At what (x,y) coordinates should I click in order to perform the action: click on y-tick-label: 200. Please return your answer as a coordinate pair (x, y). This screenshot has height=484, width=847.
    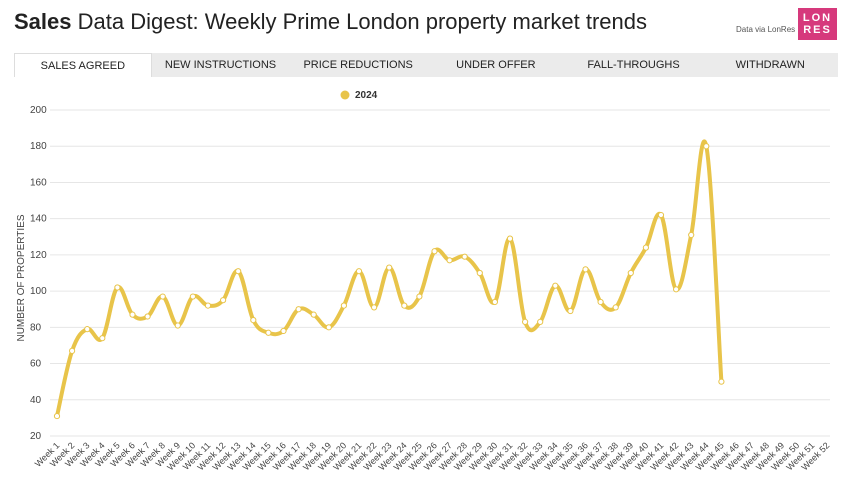
    Looking at the image, I should click on (38, 110).